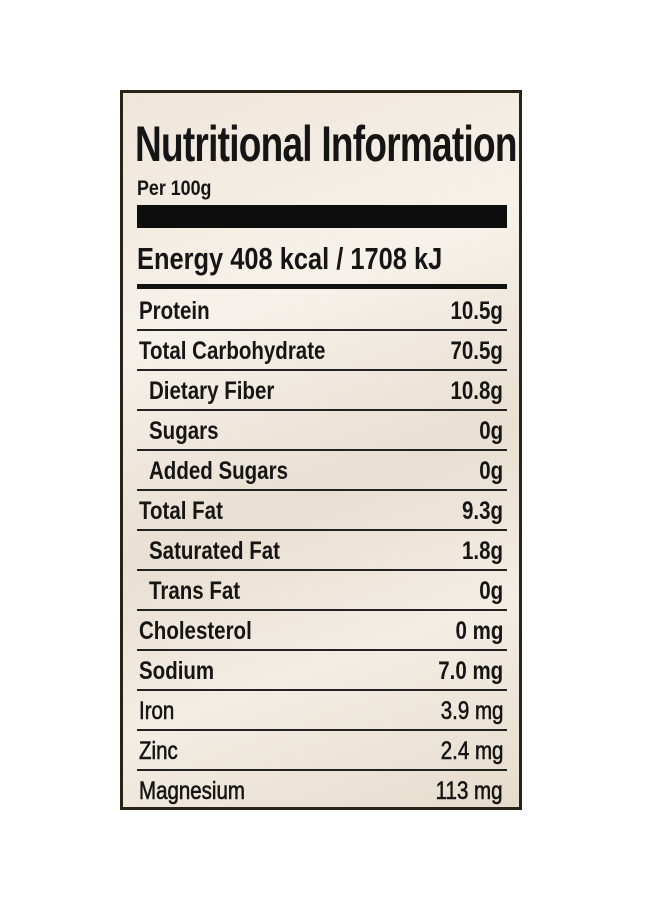 Image resolution: width=660 pixels, height=900 pixels. I want to click on nutrient: Dietary Fiber, so click(212, 391).